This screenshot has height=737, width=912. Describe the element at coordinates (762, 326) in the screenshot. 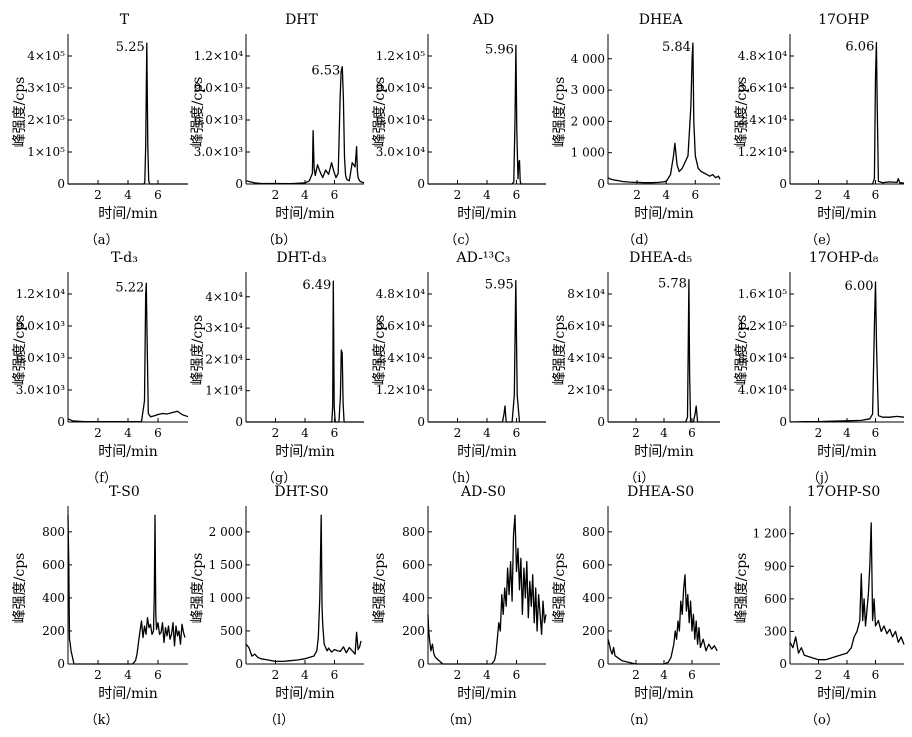

I see `y-tick-label: 1.2×10⁵` at that location.